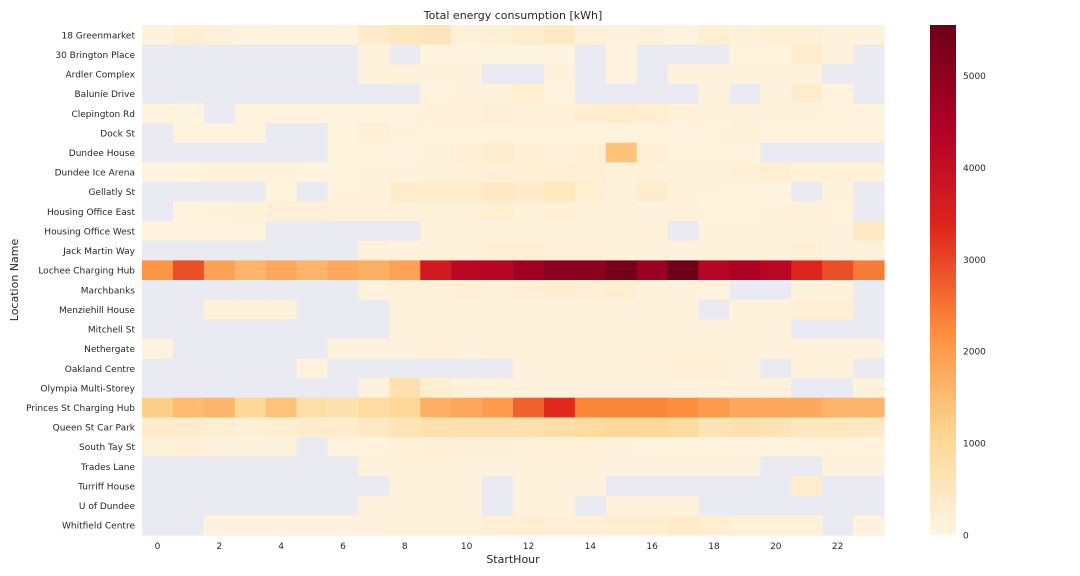  Describe the element at coordinates (974, 261) in the screenshot. I see `colorbar-tick-label: 3000` at that location.